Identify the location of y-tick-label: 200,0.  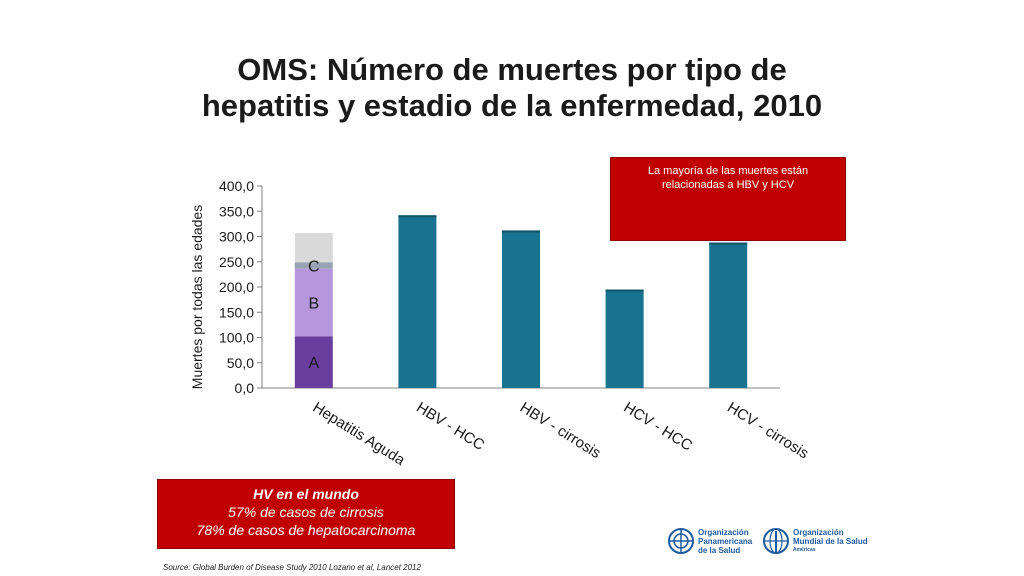
(236, 287).